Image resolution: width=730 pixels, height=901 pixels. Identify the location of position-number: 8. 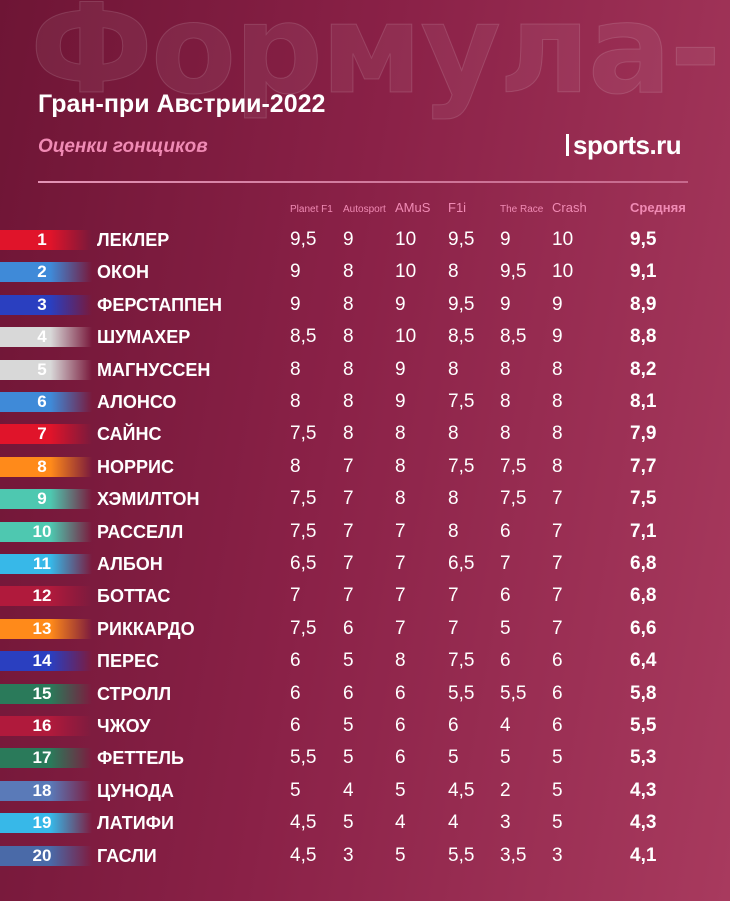
(42, 466).